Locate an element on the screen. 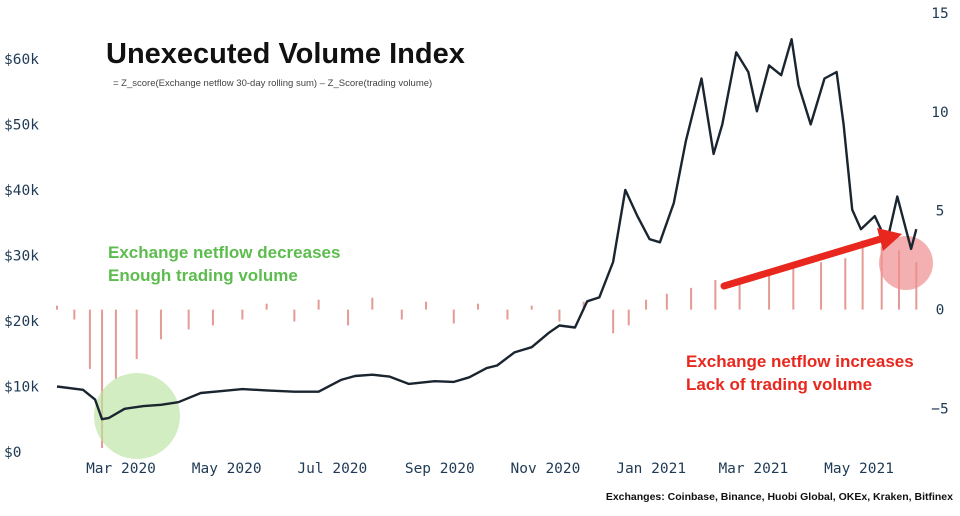  right-tick-label: −5 is located at coordinates (939, 409).